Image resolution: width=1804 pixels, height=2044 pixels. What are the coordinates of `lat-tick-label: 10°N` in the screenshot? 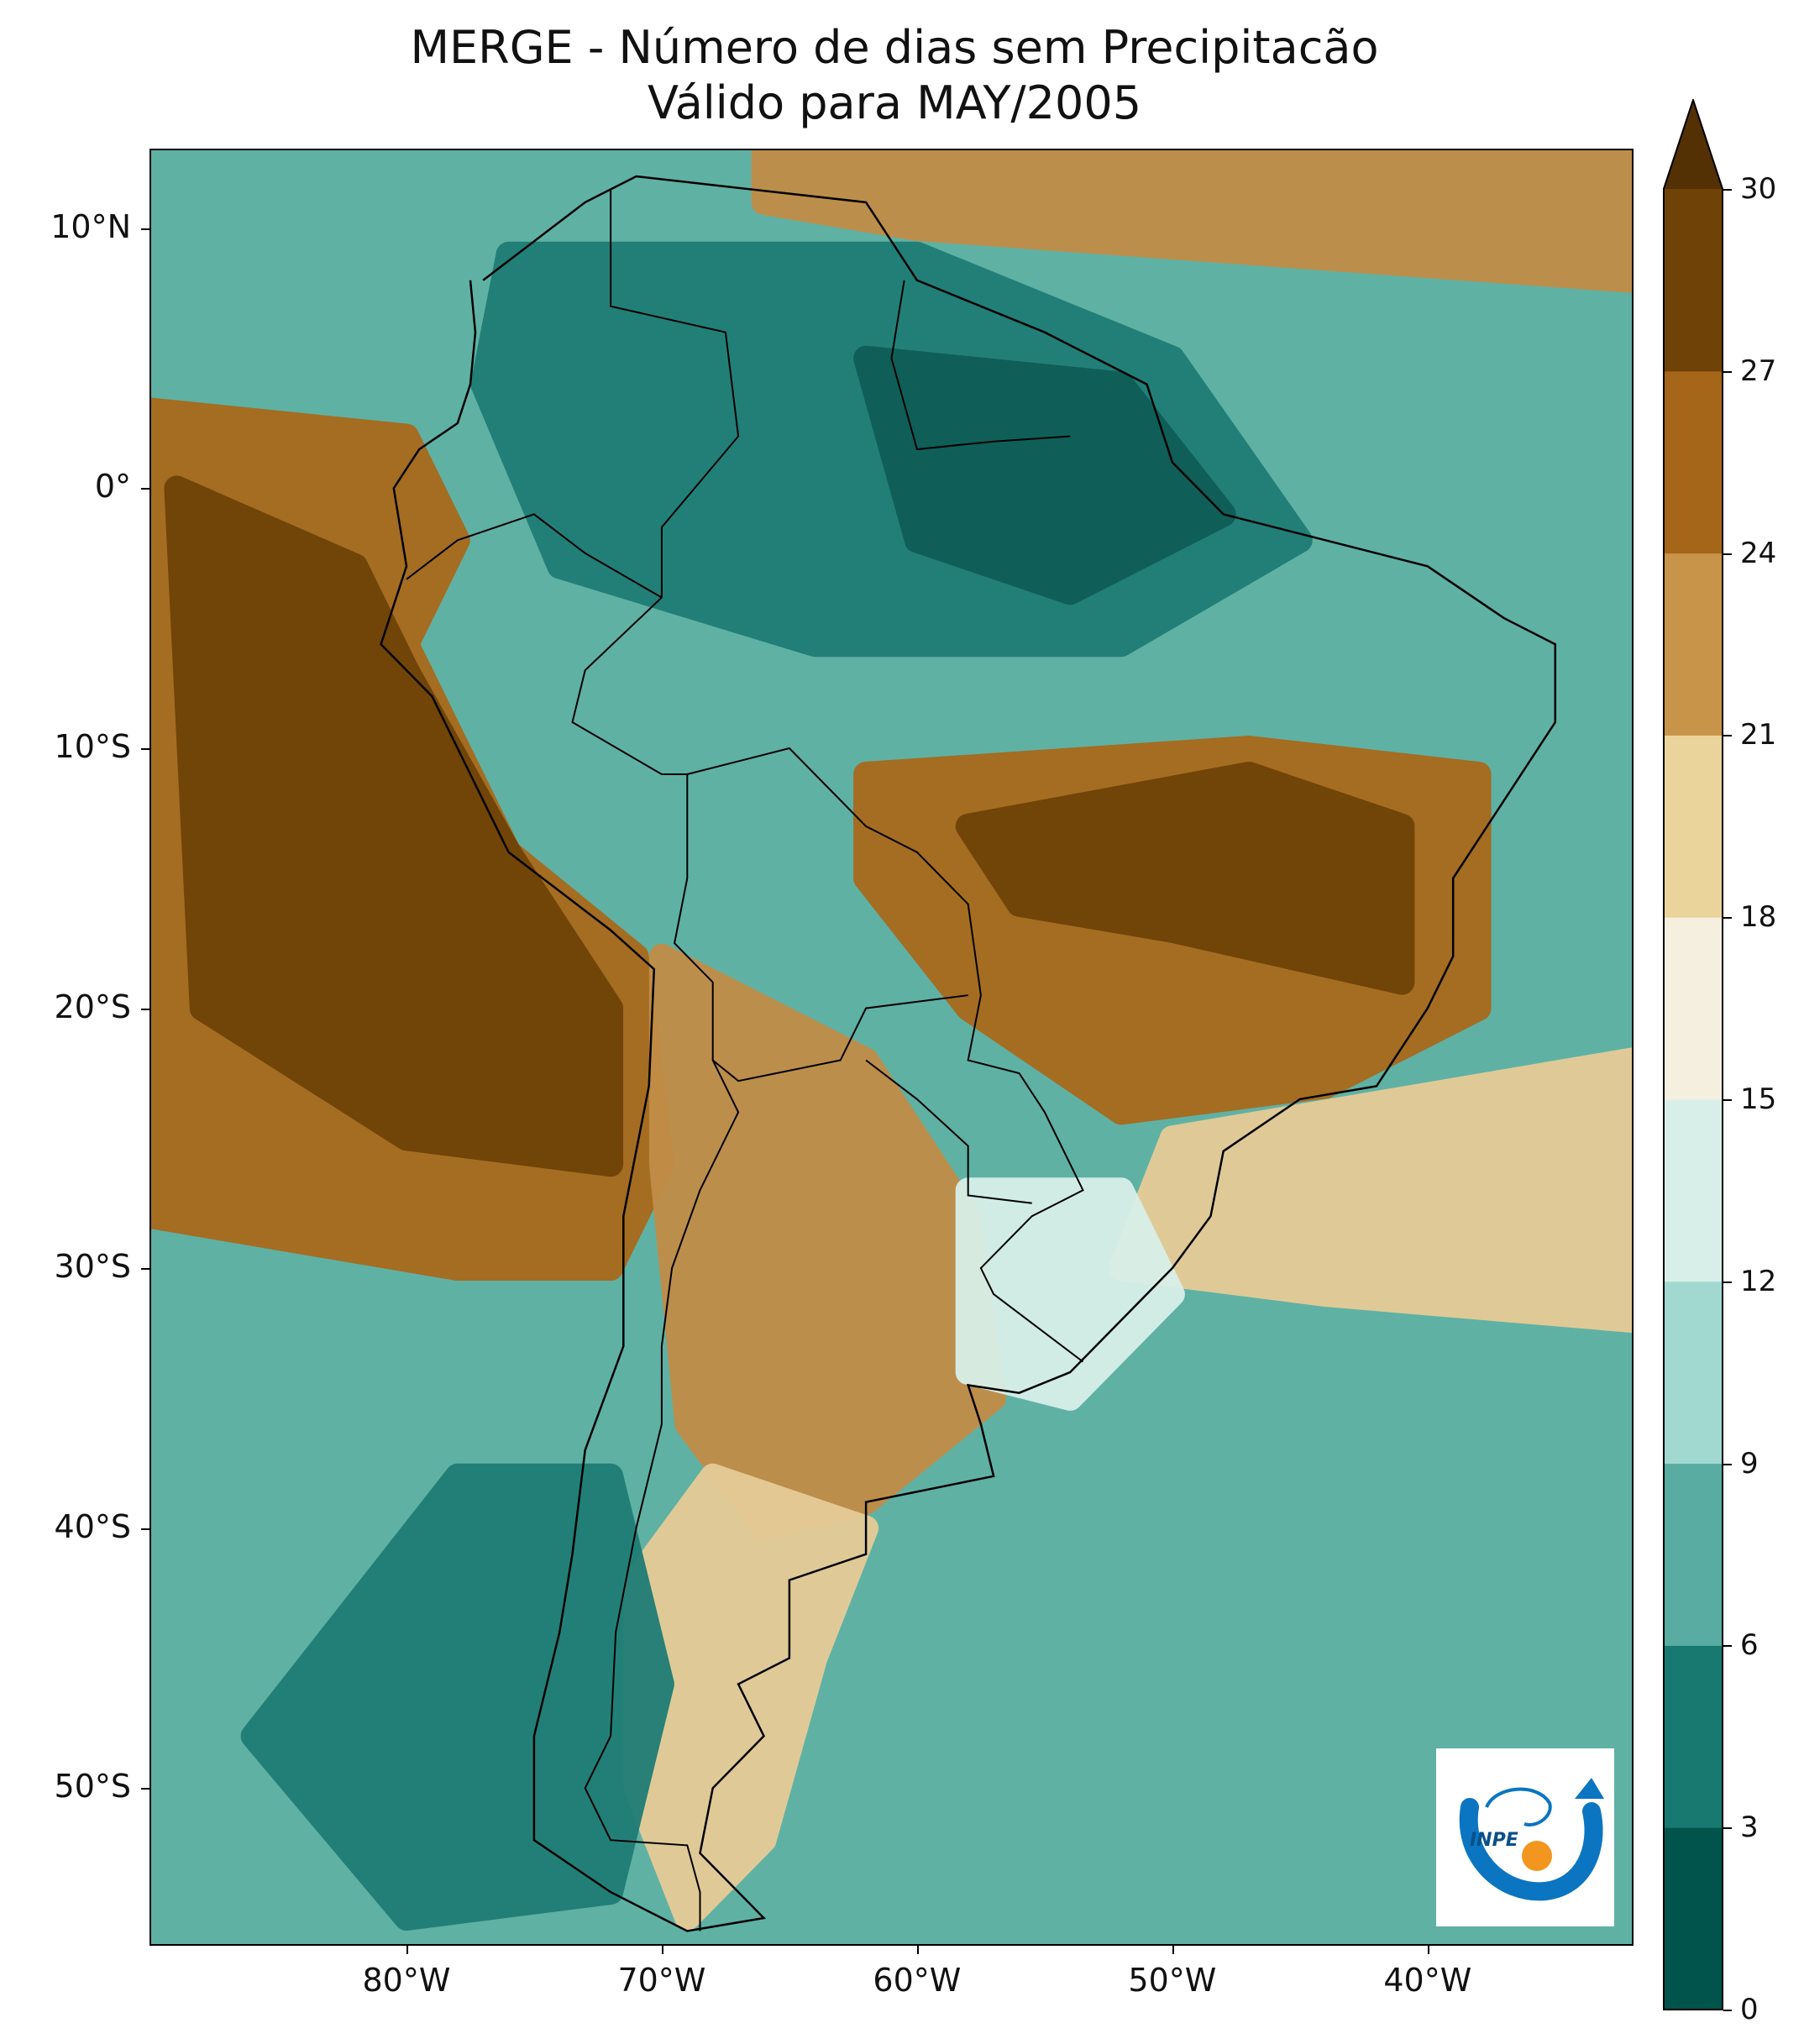 It's located at (90, 226).